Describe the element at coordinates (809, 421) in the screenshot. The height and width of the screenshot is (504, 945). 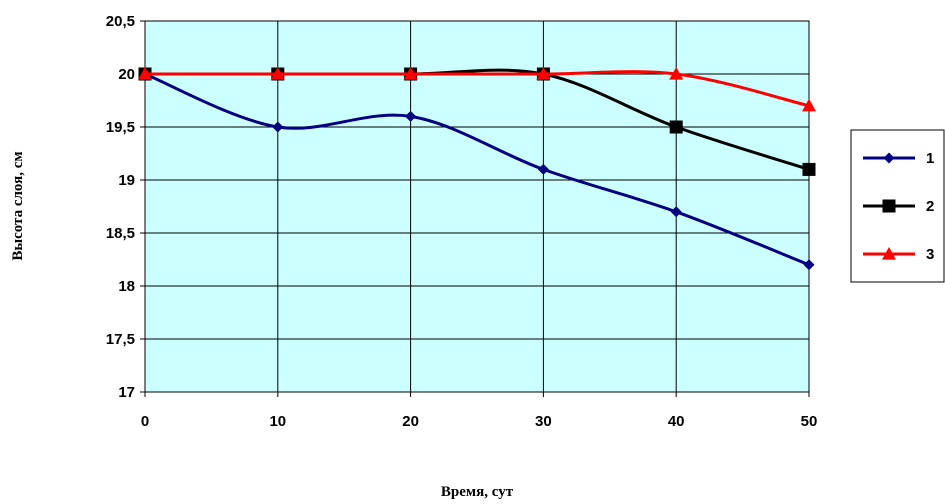
I see `x-tick-label: 50` at that location.